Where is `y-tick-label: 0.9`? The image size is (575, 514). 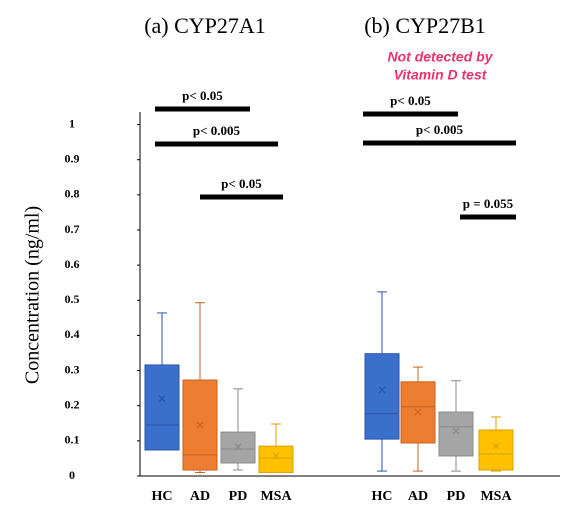
y-tick-label: 0.9 is located at coordinates (72, 158).